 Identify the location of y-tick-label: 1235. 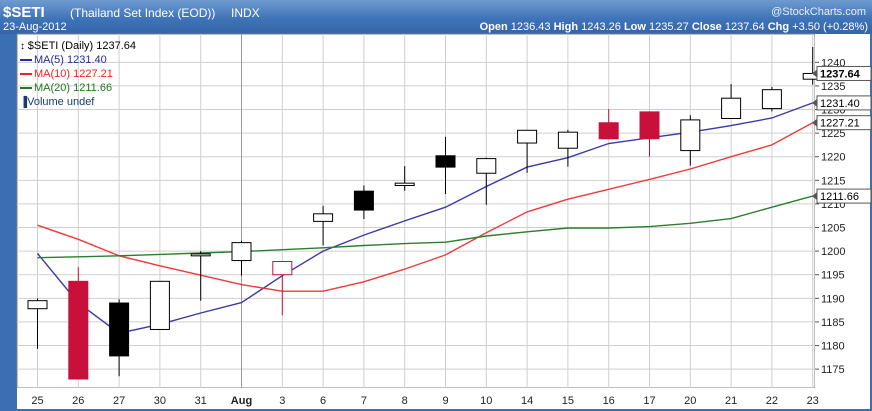
(833, 87).